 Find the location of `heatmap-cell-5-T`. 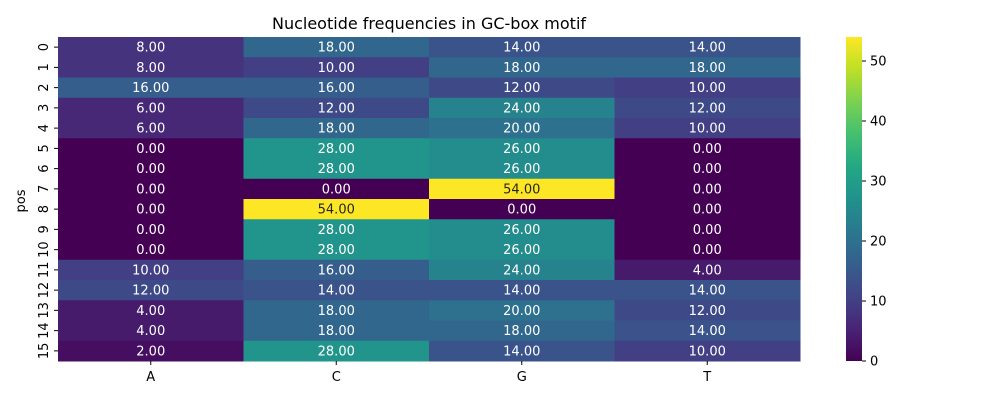

heatmap-cell-5-T is located at coordinates (707, 148).